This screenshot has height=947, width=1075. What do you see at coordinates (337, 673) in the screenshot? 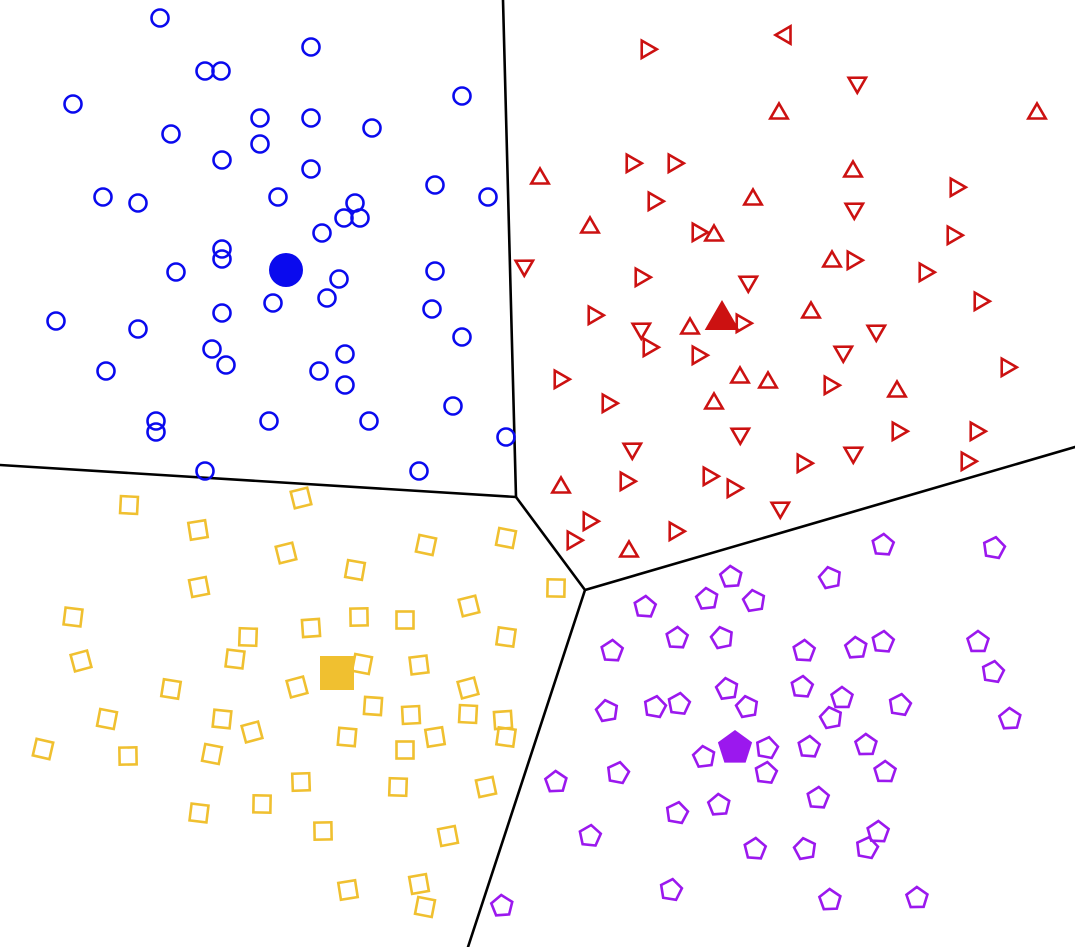
I see `square-centroid` at bounding box center [337, 673].